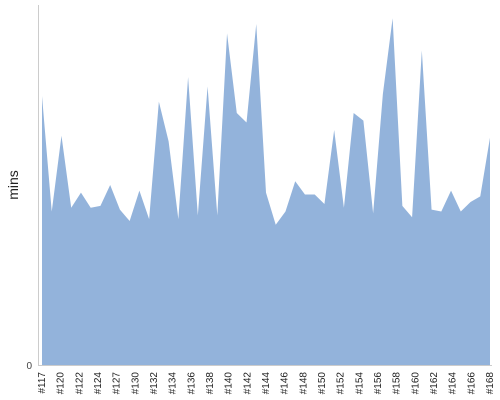 Image resolution: width=500 pixels, height=400 pixels. Describe the element at coordinates (490, 383) in the screenshot. I see `x-tick-label: #168` at that location.